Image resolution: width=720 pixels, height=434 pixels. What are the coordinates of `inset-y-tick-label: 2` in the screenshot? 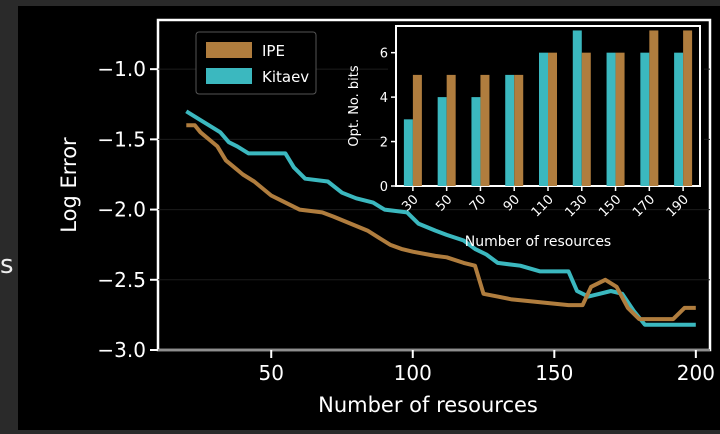 It's located at (384, 143).